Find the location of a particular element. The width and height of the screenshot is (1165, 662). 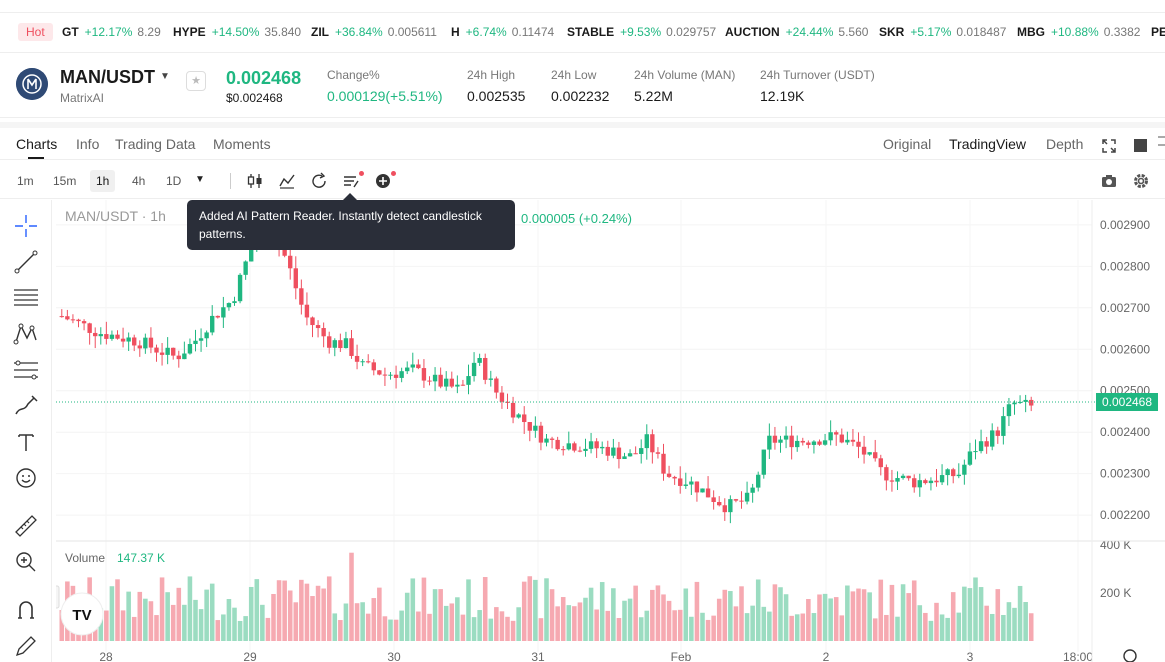

last-price-tag is located at coordinates (1127, 402).